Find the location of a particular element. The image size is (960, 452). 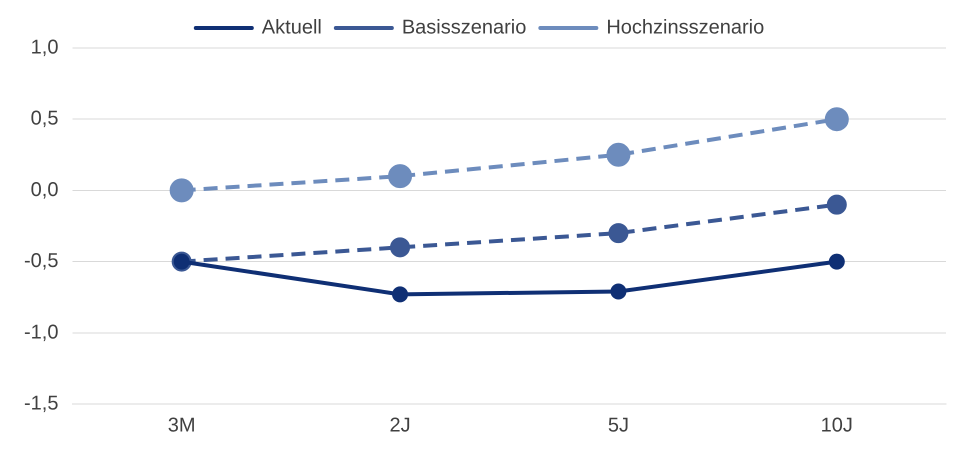

y-tick-label: 0,0 is located at coordinates (44, 189).